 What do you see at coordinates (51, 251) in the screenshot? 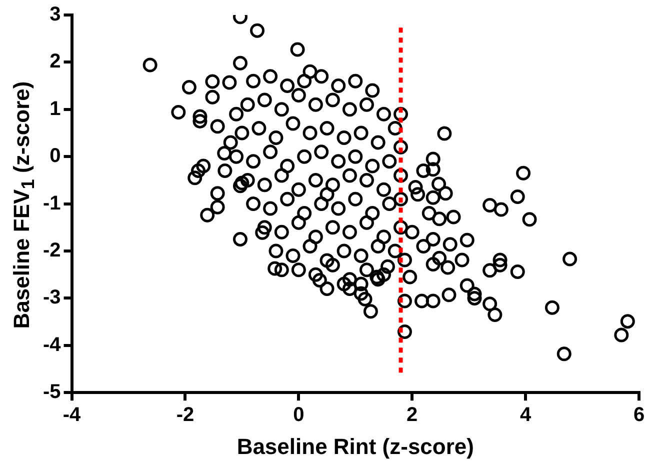
I see `y-tick-label: -2` at bounding box center [51, 251].